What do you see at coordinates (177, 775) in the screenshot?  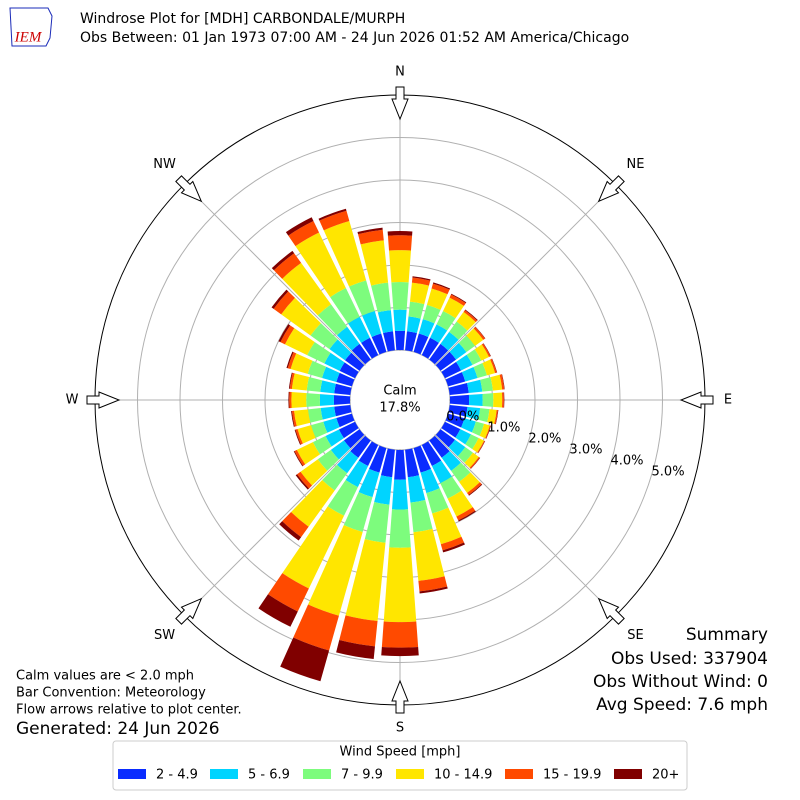 I see `legend-label: 2 - 4.9` at bounding box center [177, 775].